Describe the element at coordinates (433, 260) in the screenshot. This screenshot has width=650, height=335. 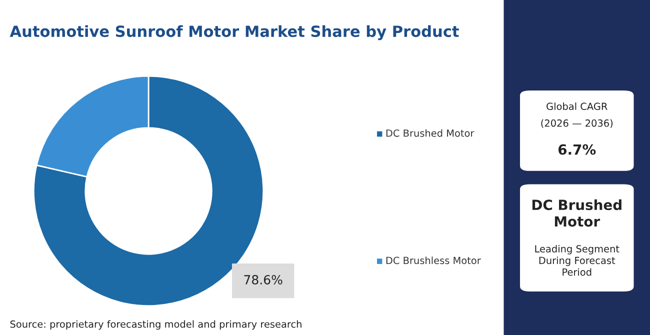
I see `legend-label: DC Brushless Motor` at that location.